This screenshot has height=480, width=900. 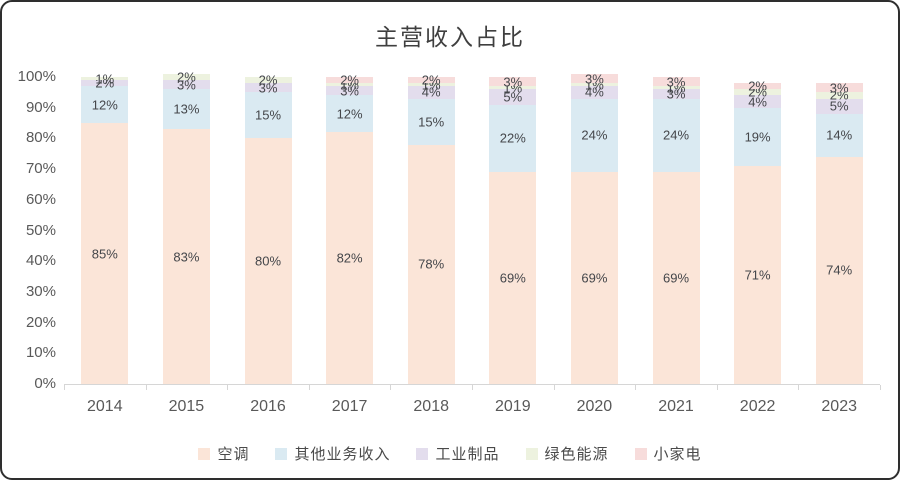 I want to click on legend-item-工业制品: 工业制品, so click(x=457, y=453).